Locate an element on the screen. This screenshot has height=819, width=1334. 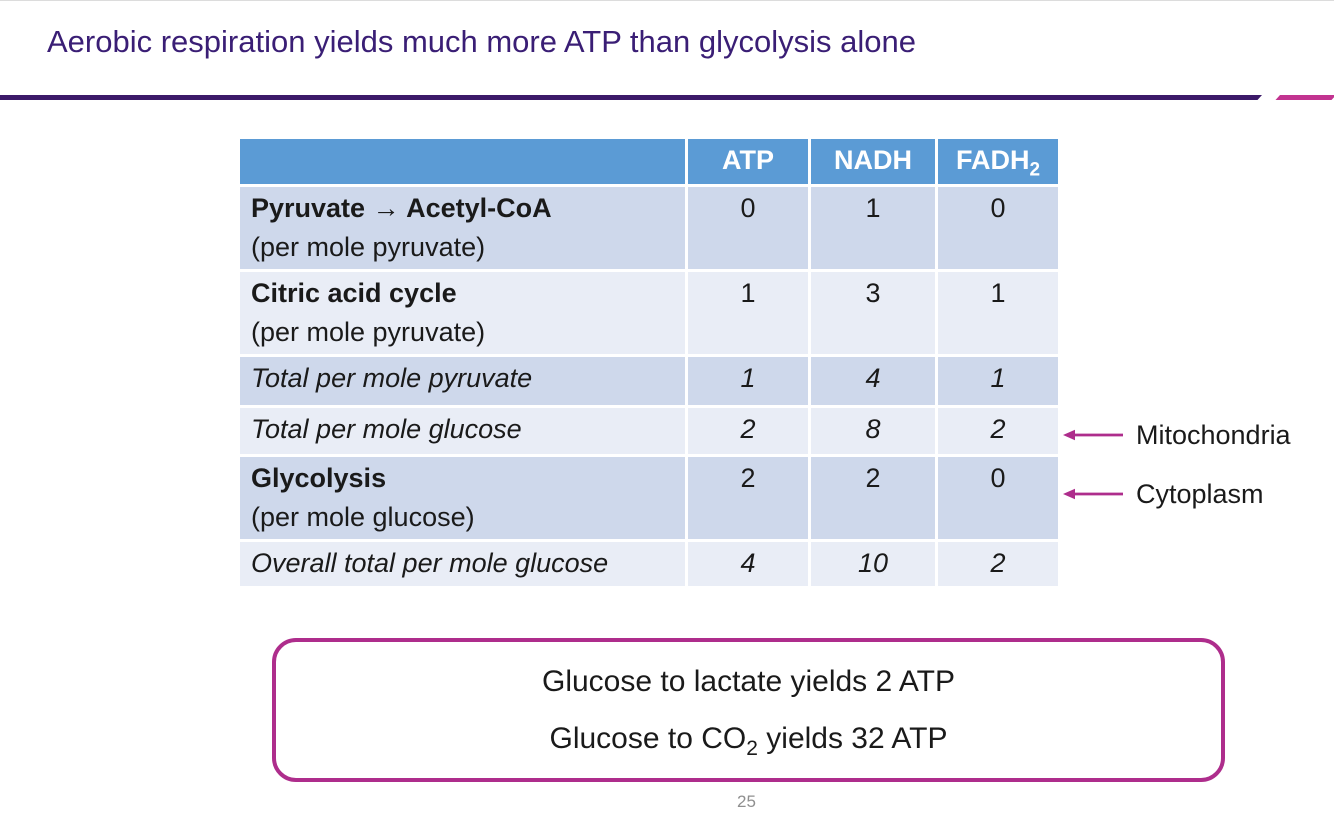
row-title: Citric acid cycle is located at coordinates (354, 293).